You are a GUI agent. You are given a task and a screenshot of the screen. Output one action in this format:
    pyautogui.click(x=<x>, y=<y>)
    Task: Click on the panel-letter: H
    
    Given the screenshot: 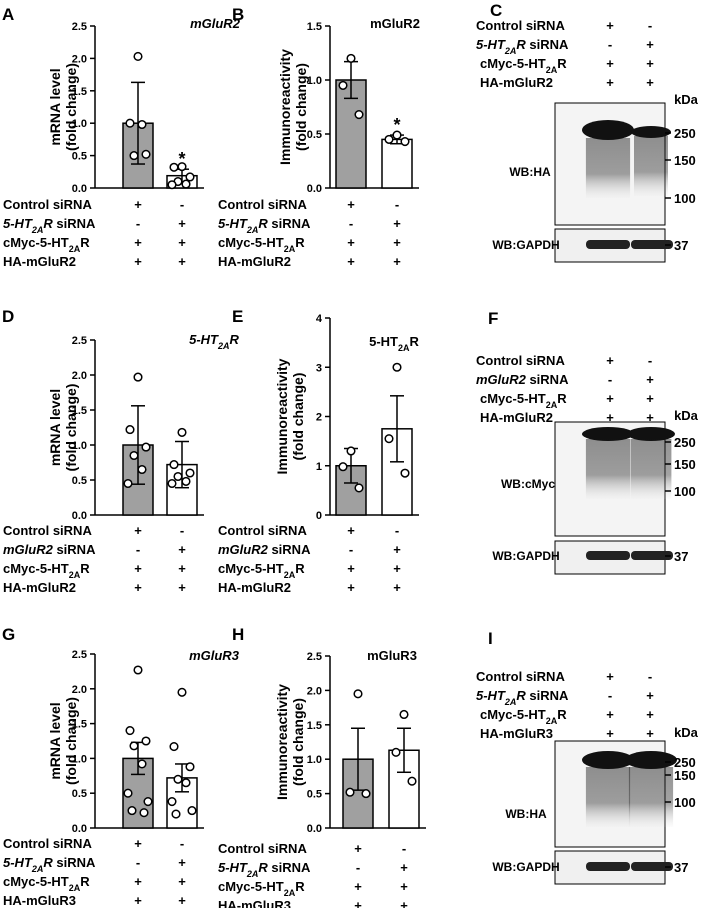 What is the action you would take?
    pyautogui.click(x=238, y=634)
    